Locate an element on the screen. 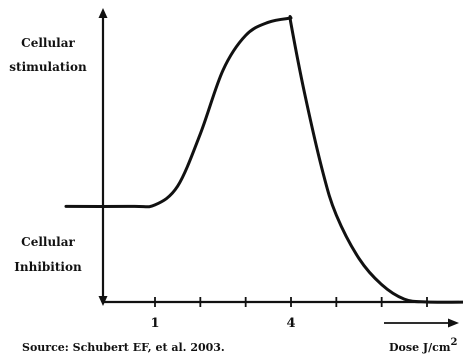 The image size is (463, 359). y-label-stimulation-line1: Cellular is located at coordinates (48, 43).